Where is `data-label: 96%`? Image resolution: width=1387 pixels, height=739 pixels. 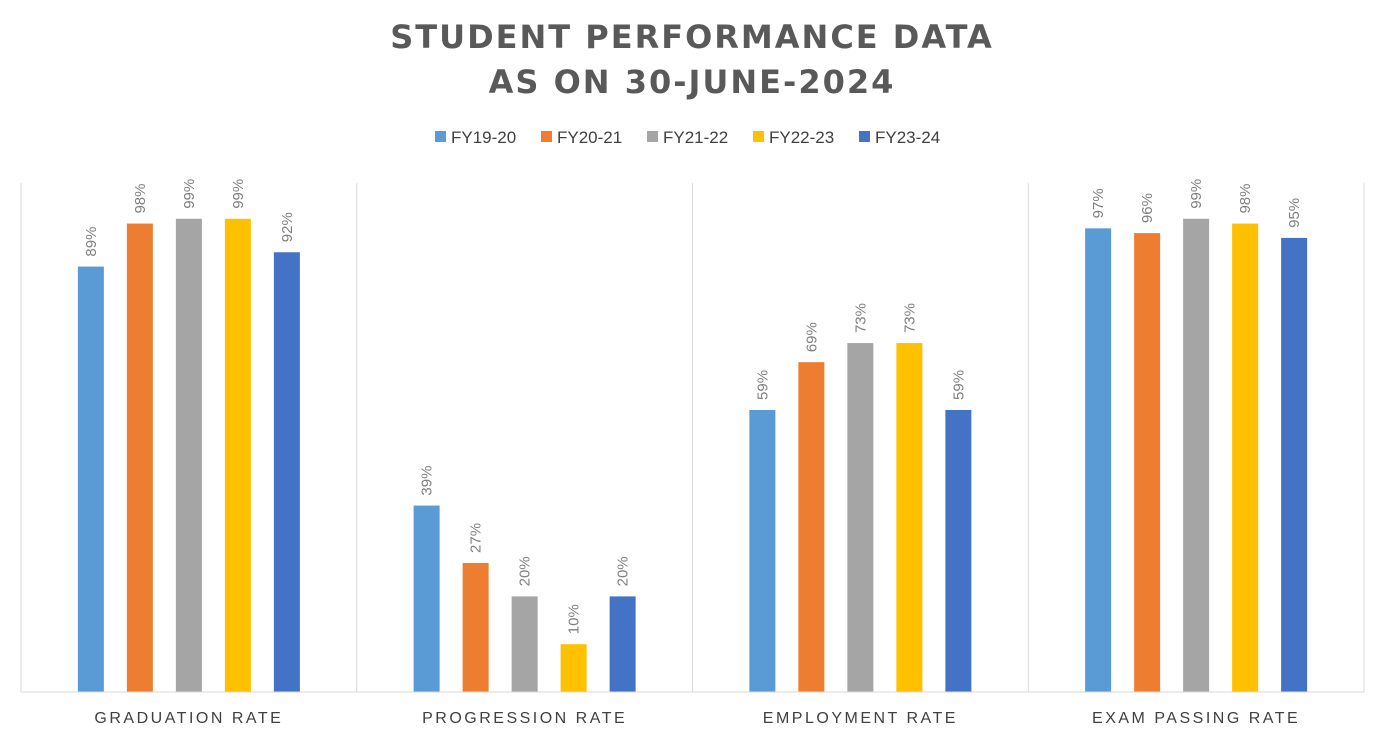 data-label: 96% is located at coordinates (1147, 208).